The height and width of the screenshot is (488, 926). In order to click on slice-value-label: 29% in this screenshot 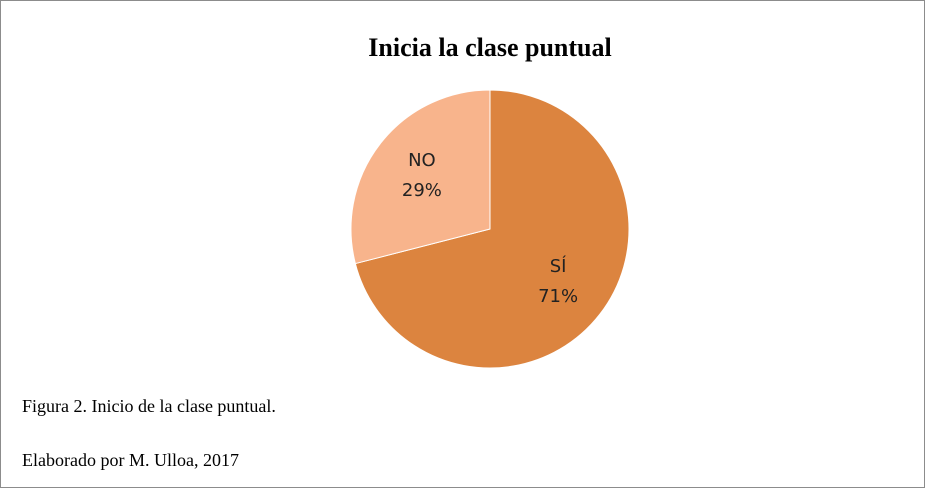, I will do `click(422, 190)`.